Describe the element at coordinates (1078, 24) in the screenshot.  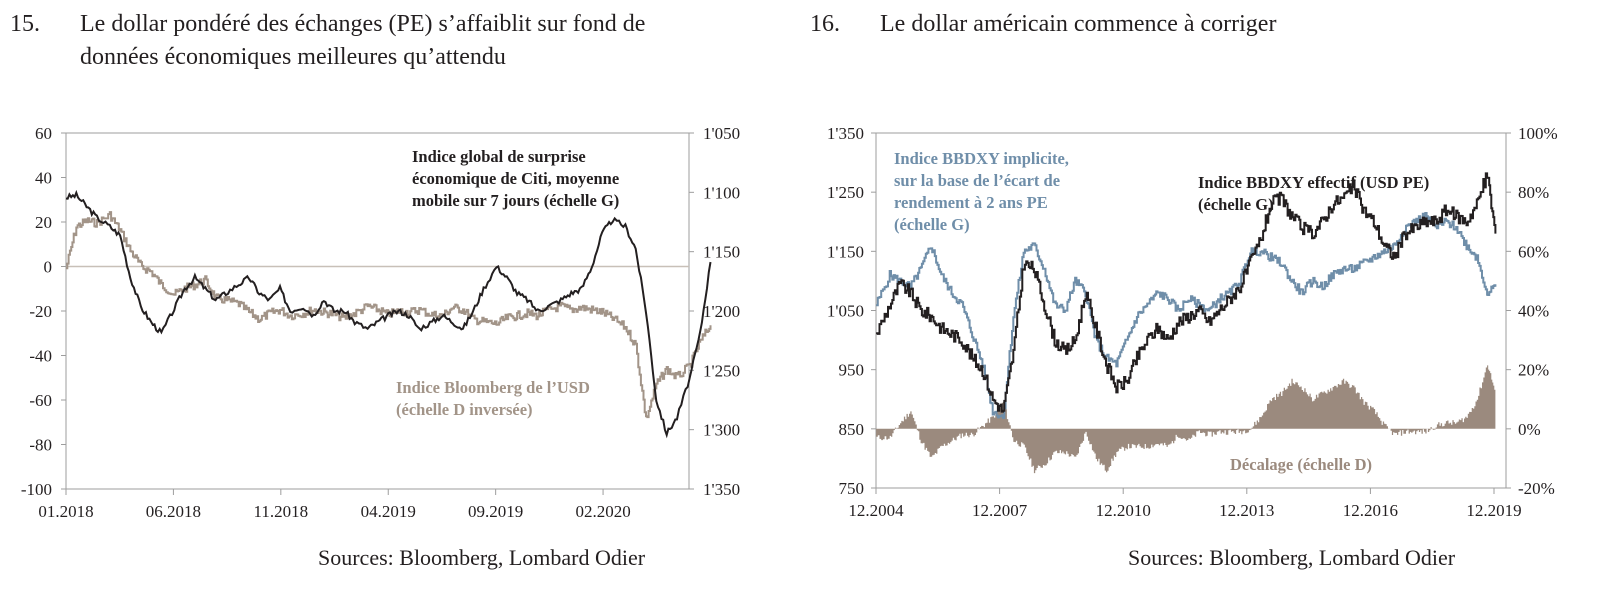
I see `chart-title-text: Le dollar américain commence à corriger` at that location.